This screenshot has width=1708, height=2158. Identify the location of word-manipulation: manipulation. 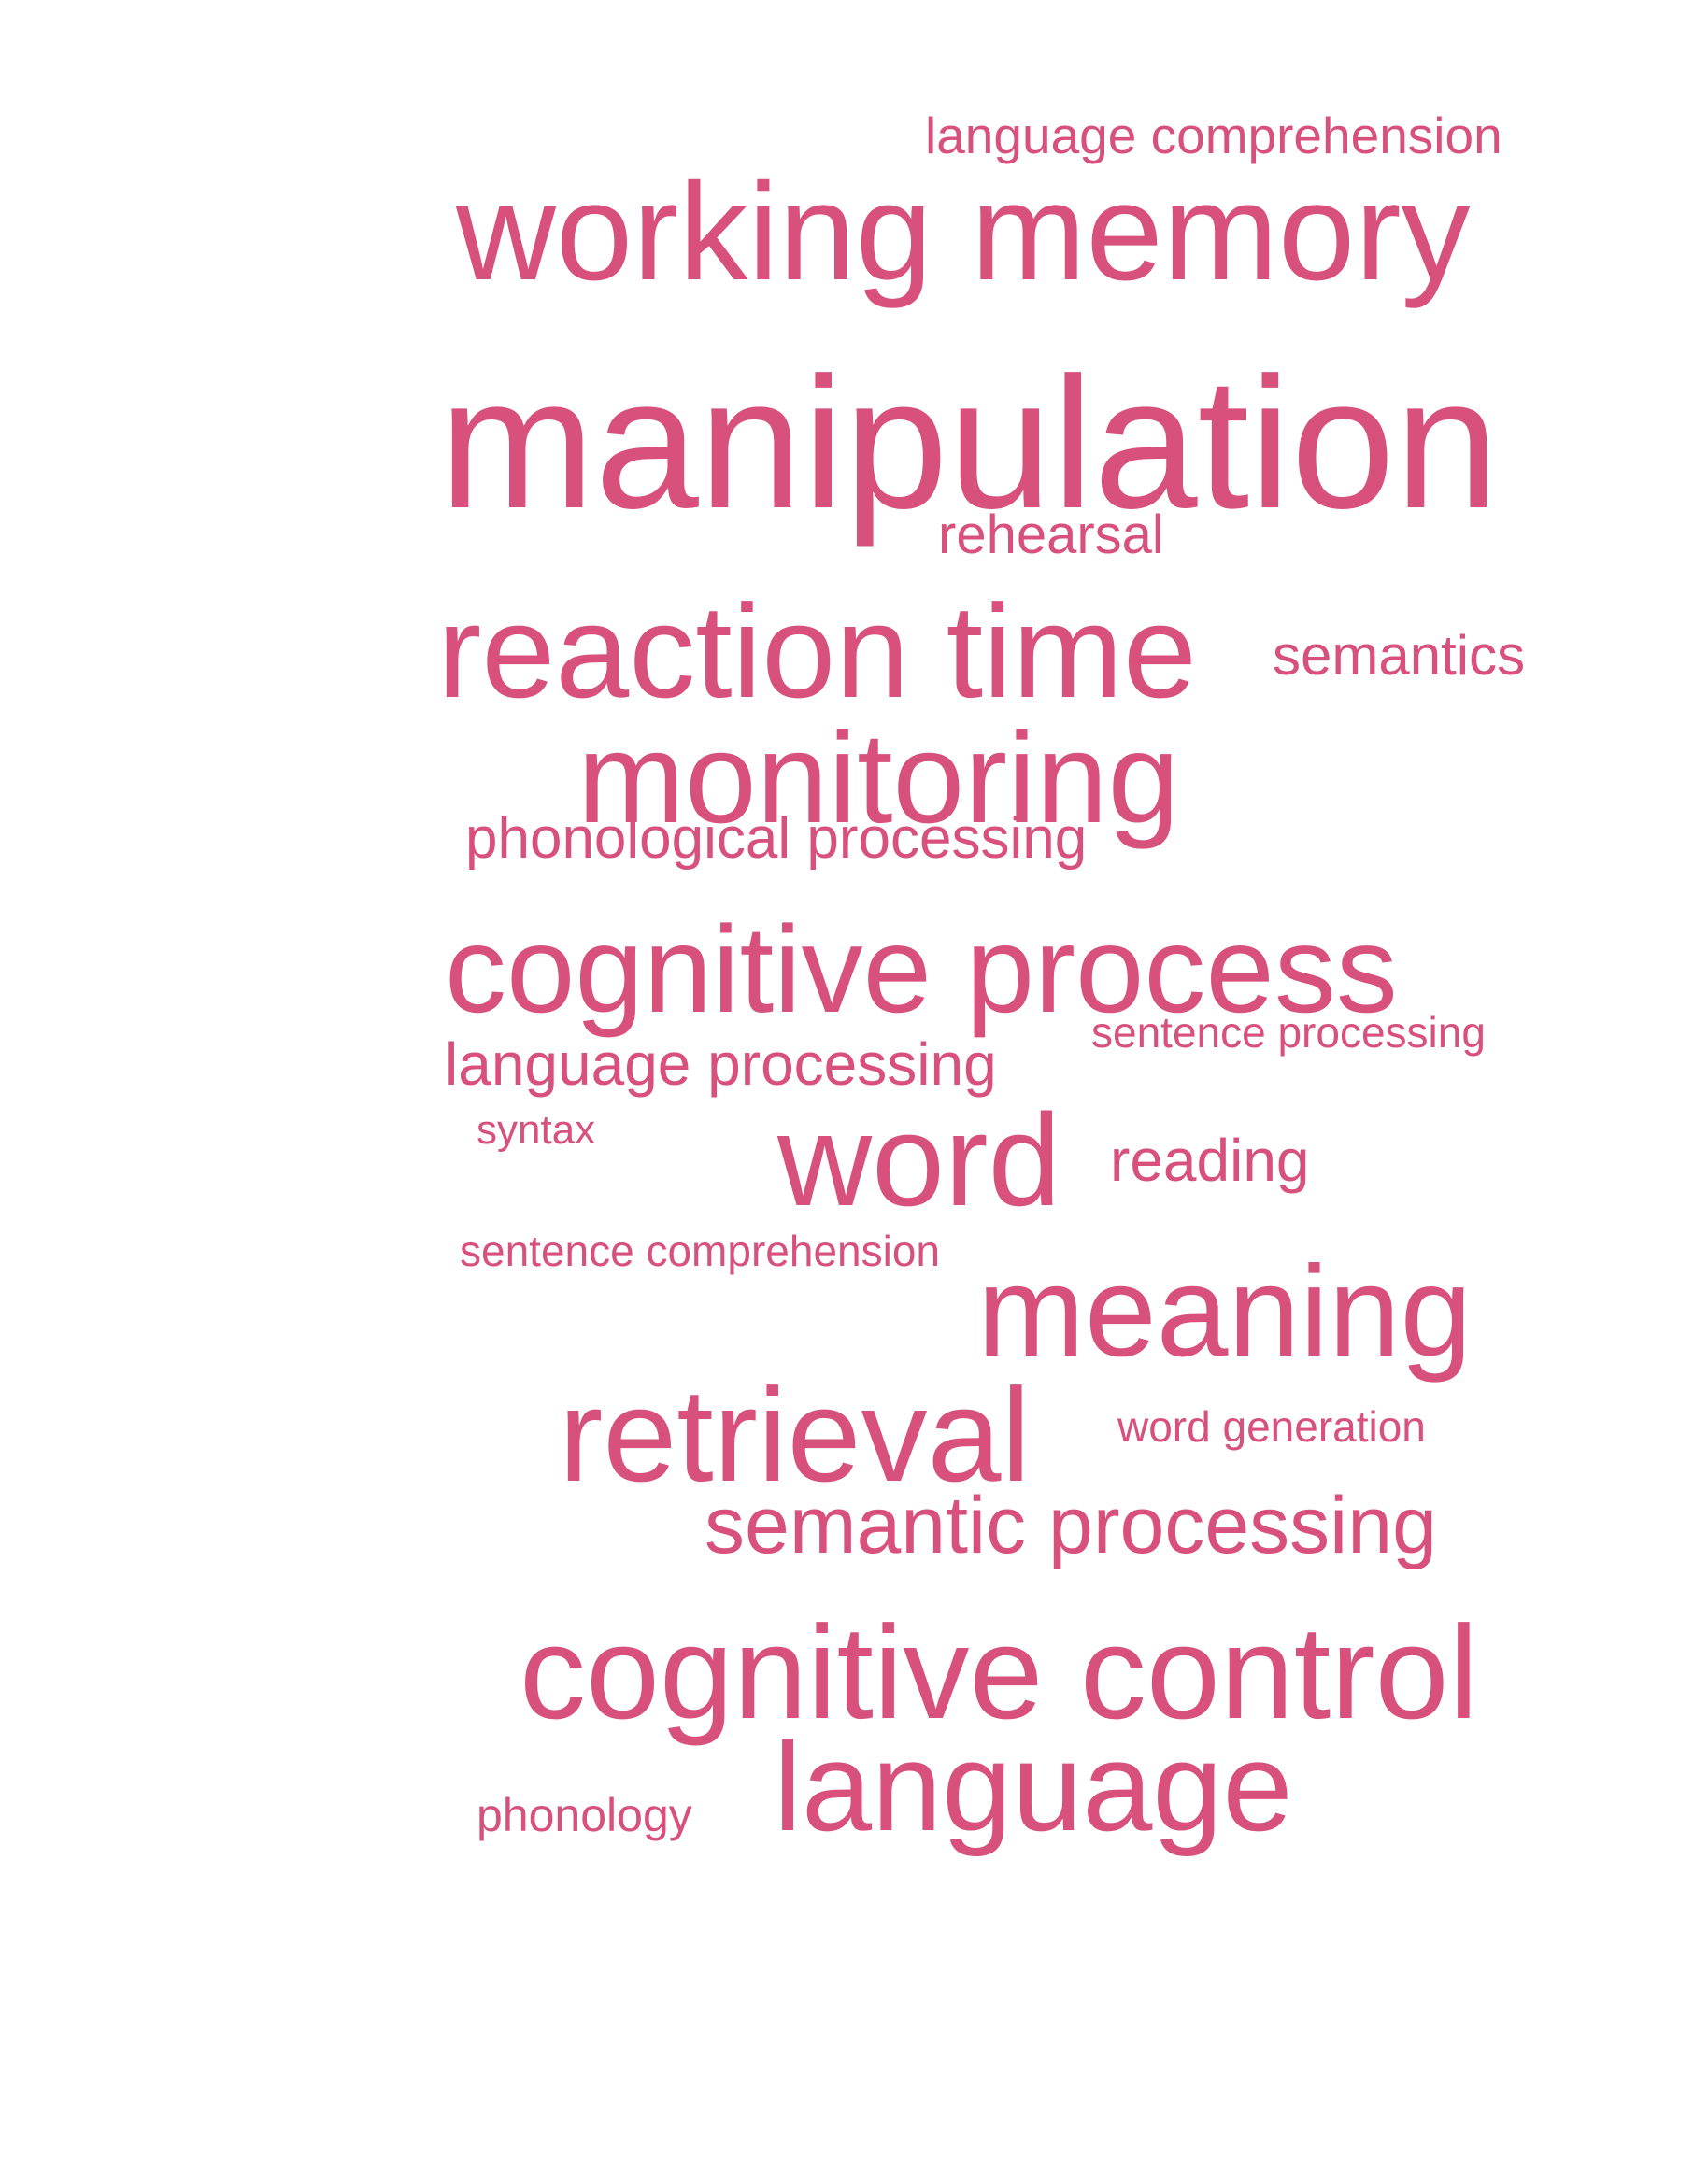
(969, 443).